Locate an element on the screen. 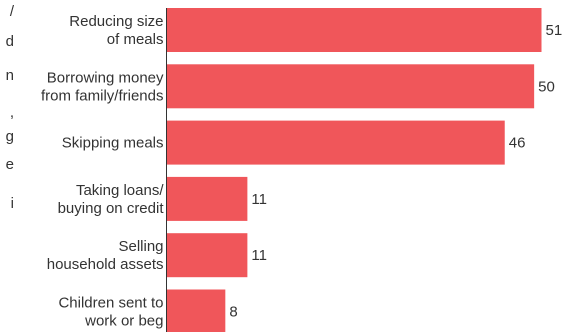  clipped-text-6: e is located at coordinates (9, 164).